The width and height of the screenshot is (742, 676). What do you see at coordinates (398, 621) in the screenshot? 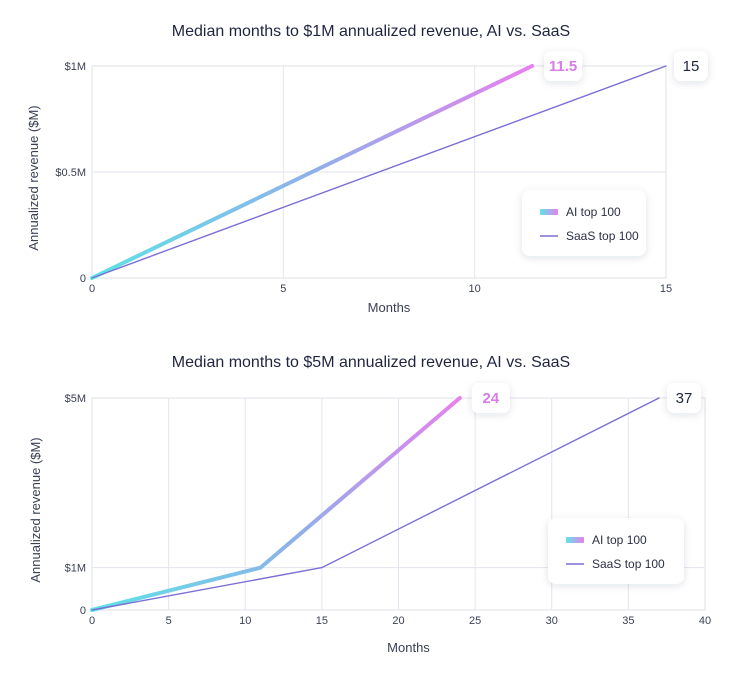
I see `x-tick-label: 20` at bounding box center [398, 621].